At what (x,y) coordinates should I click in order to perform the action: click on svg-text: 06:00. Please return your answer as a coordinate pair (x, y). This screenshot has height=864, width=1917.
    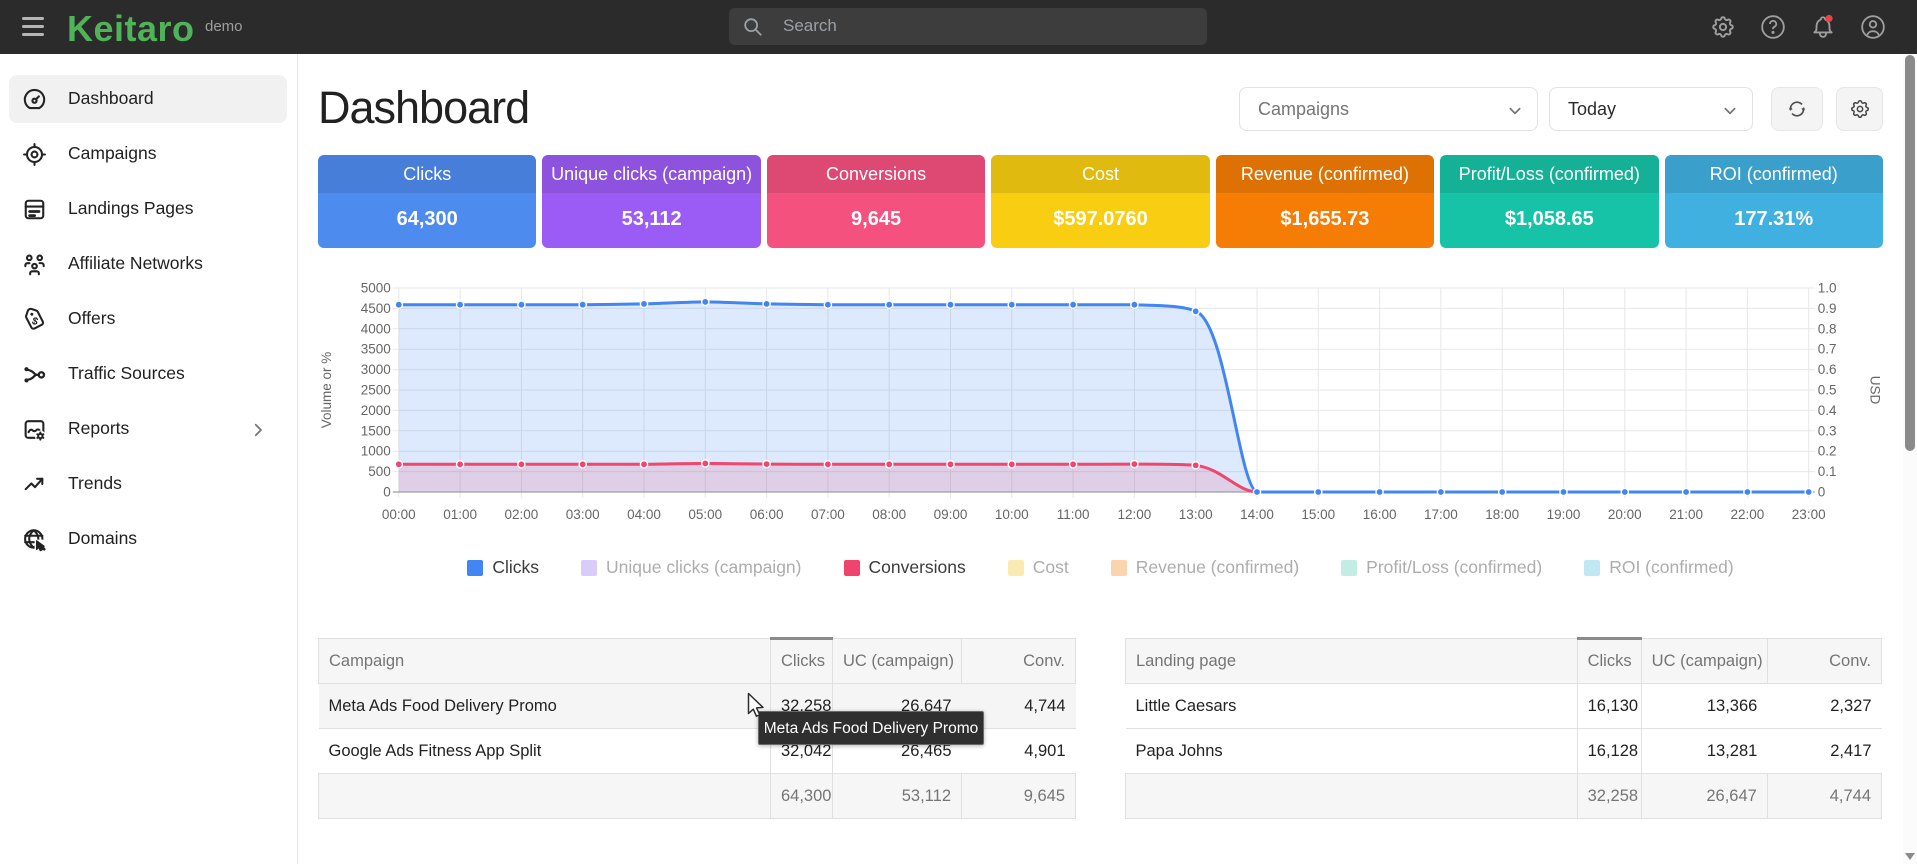
    Looking at the image, I should click on (767, 514).